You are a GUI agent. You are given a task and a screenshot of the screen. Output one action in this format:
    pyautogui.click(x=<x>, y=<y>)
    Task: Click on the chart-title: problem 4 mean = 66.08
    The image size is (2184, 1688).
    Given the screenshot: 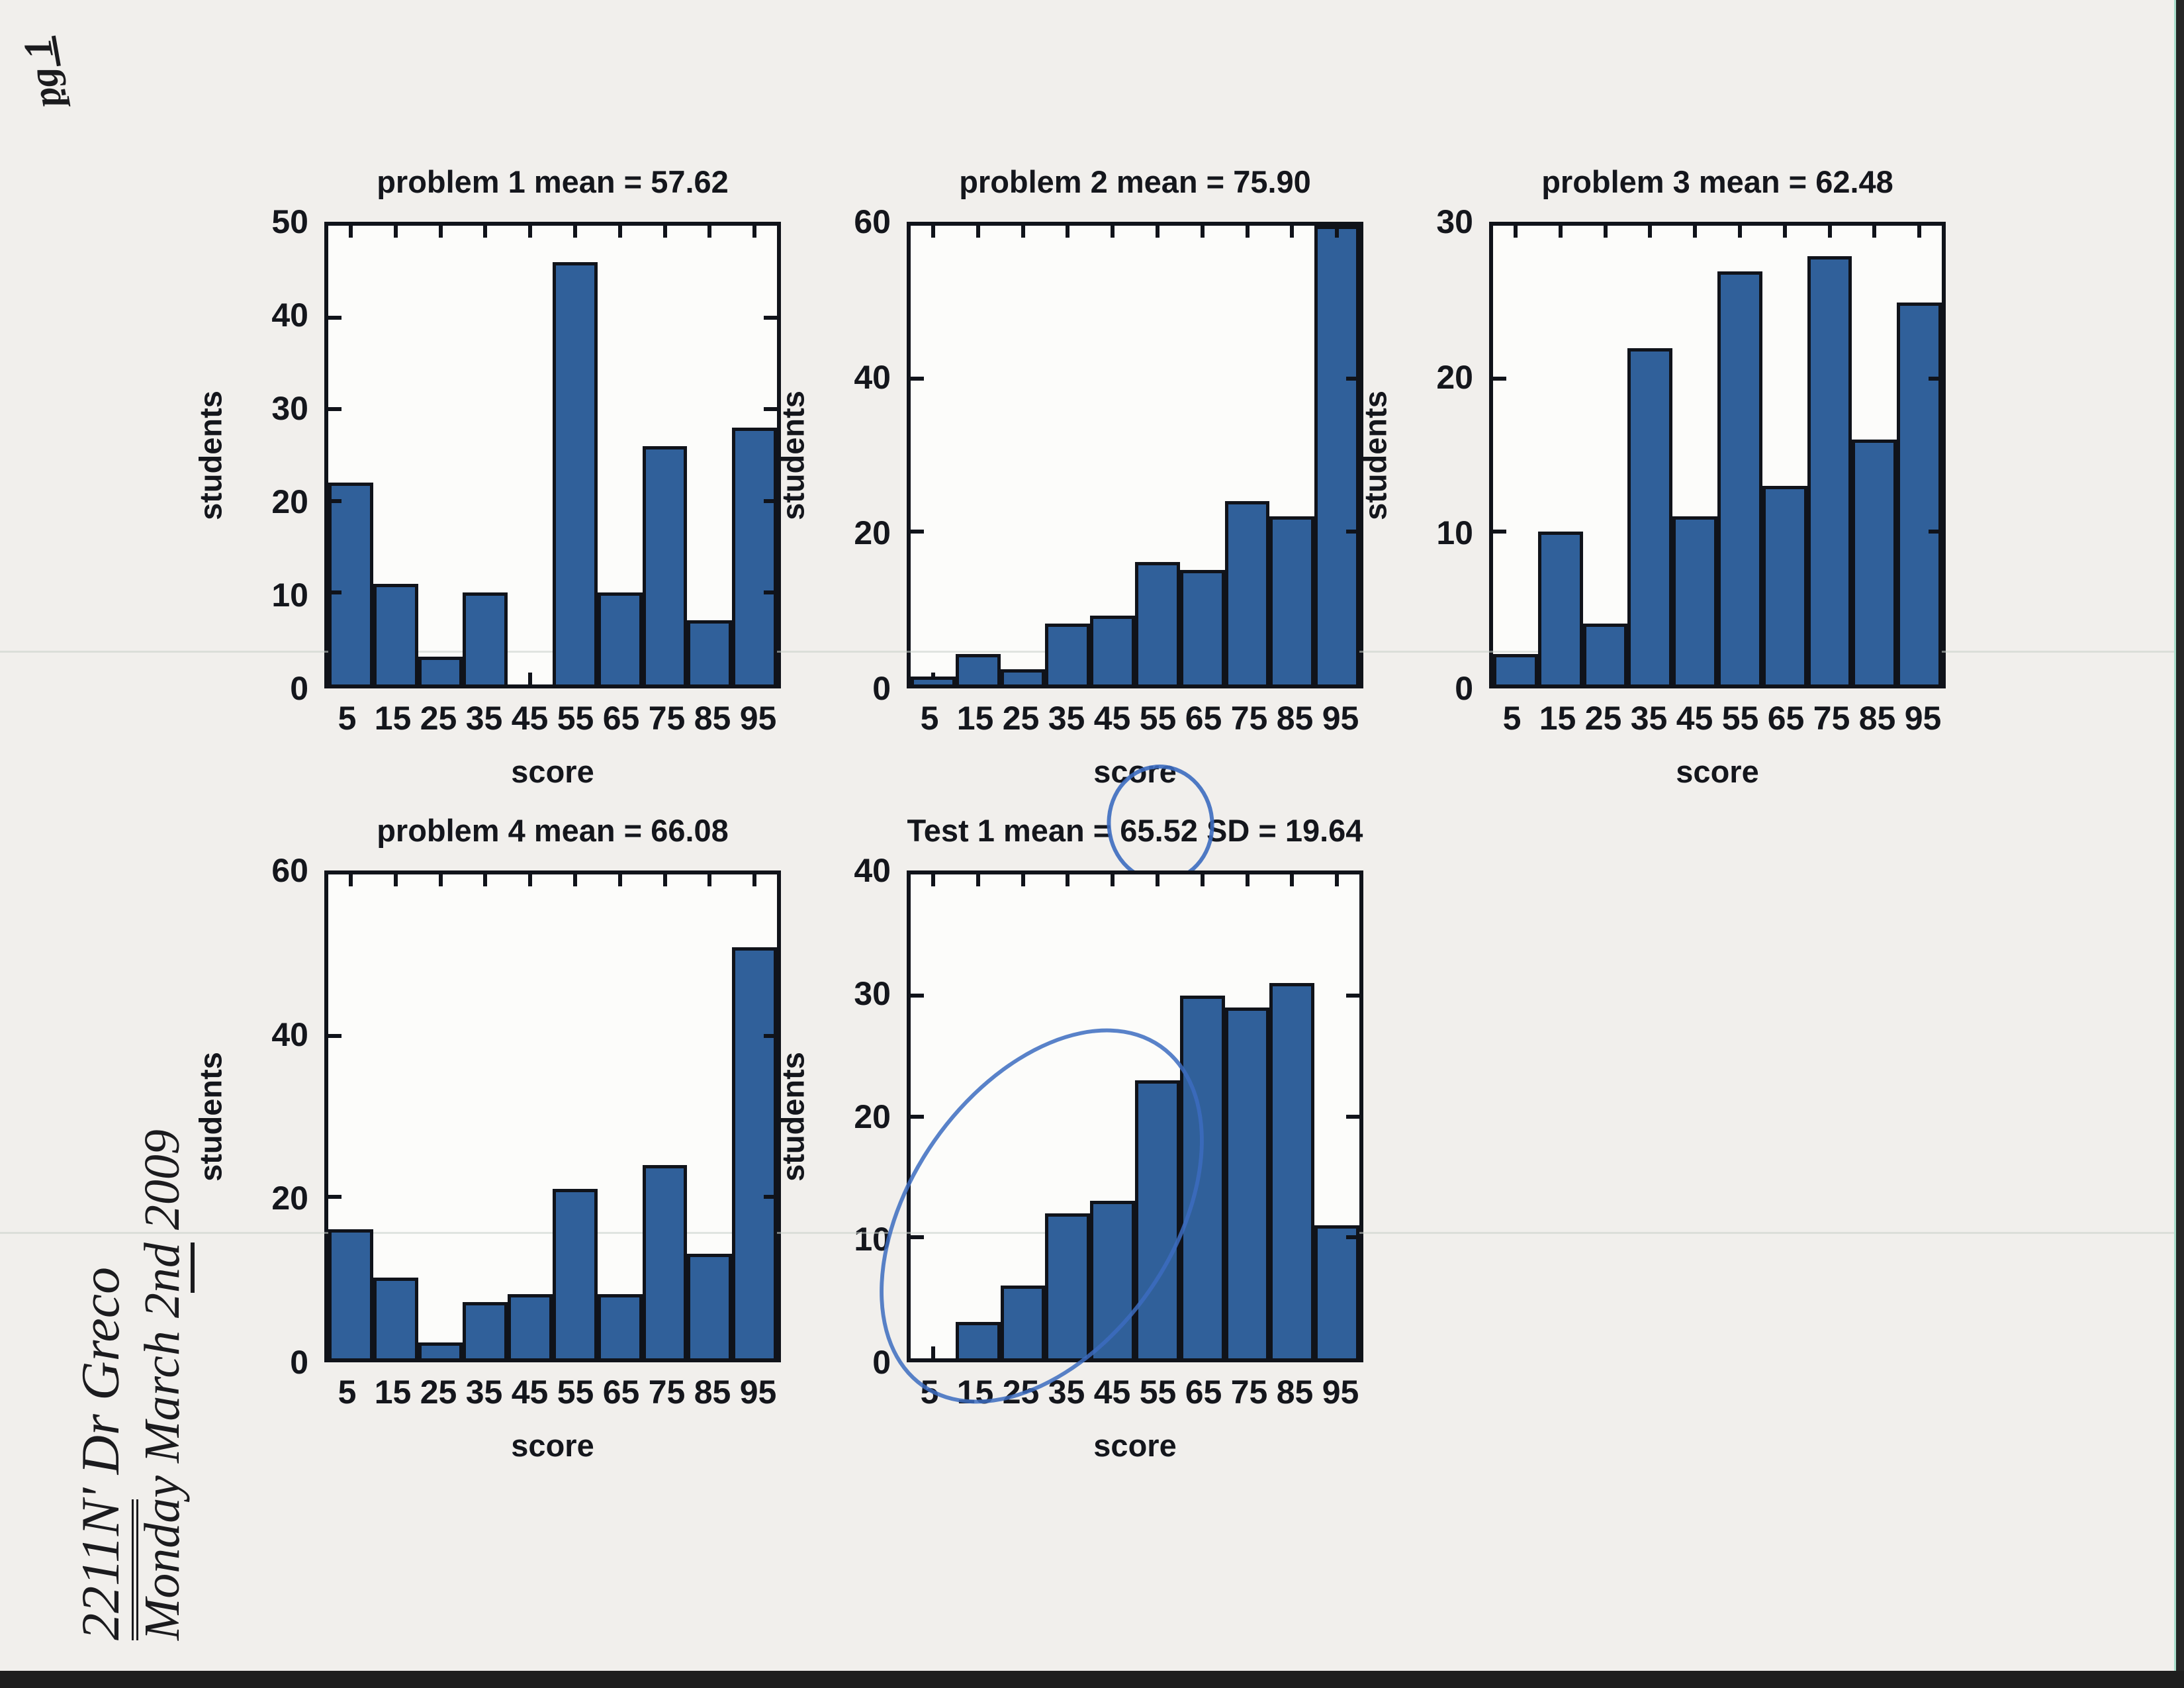 What is the action you would take?
    pyautogui.click(x=553, y=830)
    